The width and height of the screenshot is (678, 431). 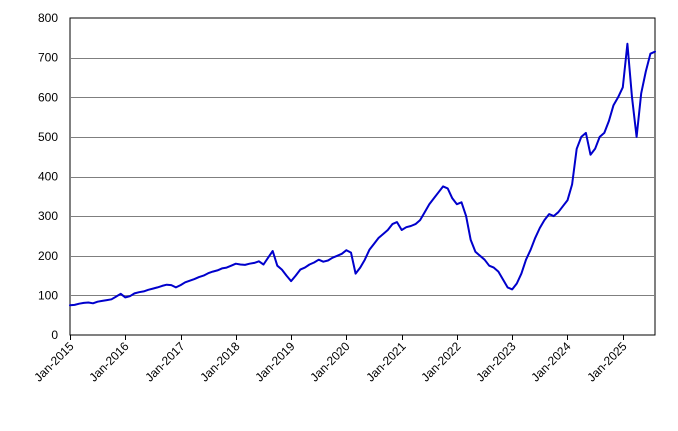 What do you see at coordinates (496, 362) in the screenshot?
I see `x-tick-label: Jan-2023` at bounding box center [496, 362].